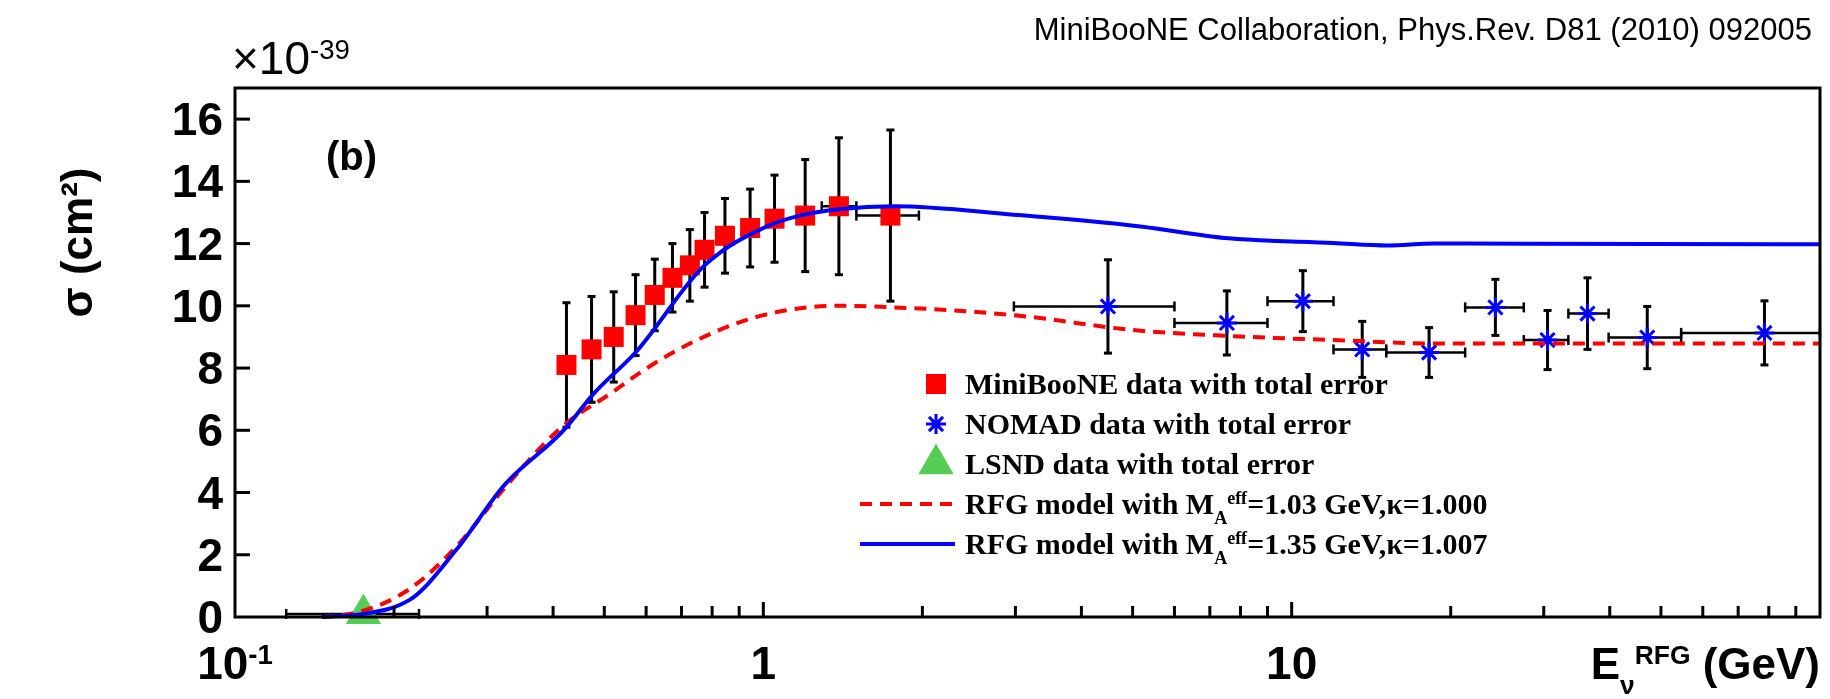 This screenshot has height=699, width=1830. I want to click on legend-label: RFG model with M$_{A}$$^{eff}$=1.35 GeV,κ=1.007, so click(1226, 547).